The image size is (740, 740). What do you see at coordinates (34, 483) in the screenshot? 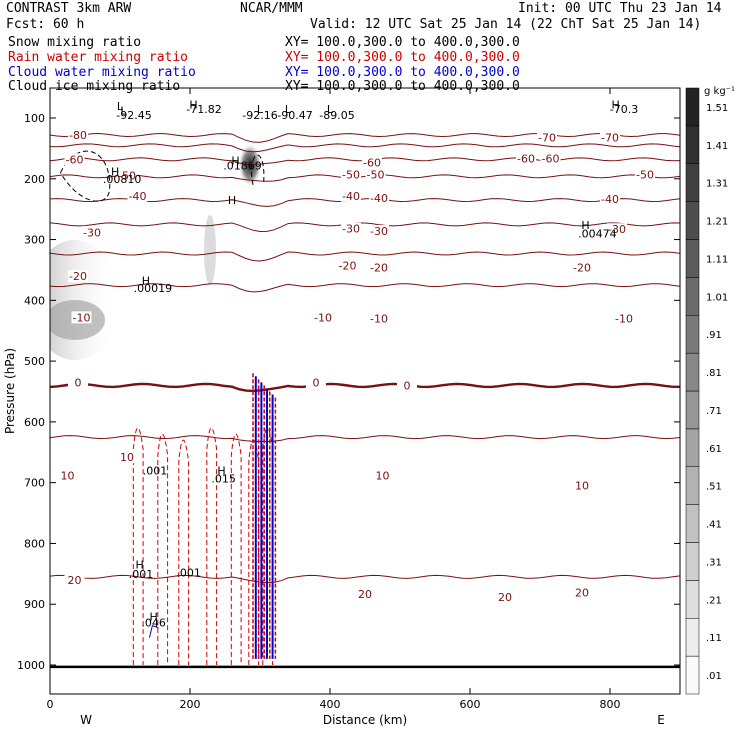
I see `y-tick-label: 700` at bounding box center [34, 483].